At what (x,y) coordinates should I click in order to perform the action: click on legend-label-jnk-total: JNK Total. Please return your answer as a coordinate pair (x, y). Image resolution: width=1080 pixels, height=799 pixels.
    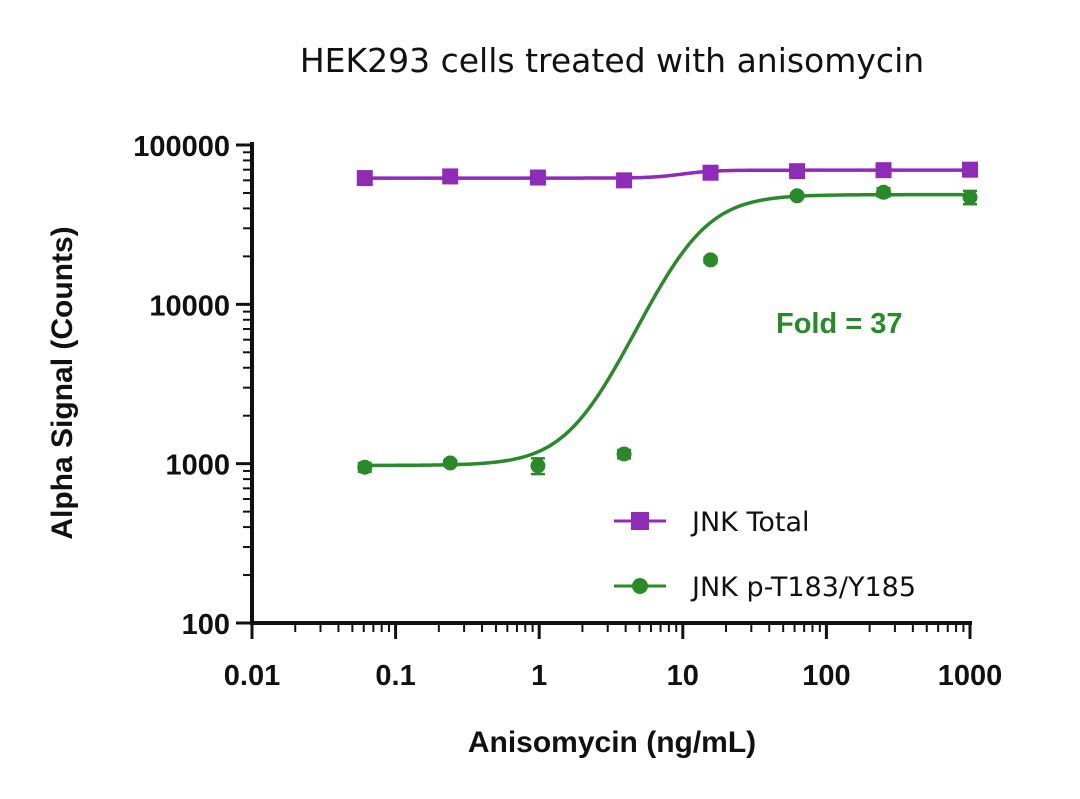
    Looking at the image, I should click on (750, 522).